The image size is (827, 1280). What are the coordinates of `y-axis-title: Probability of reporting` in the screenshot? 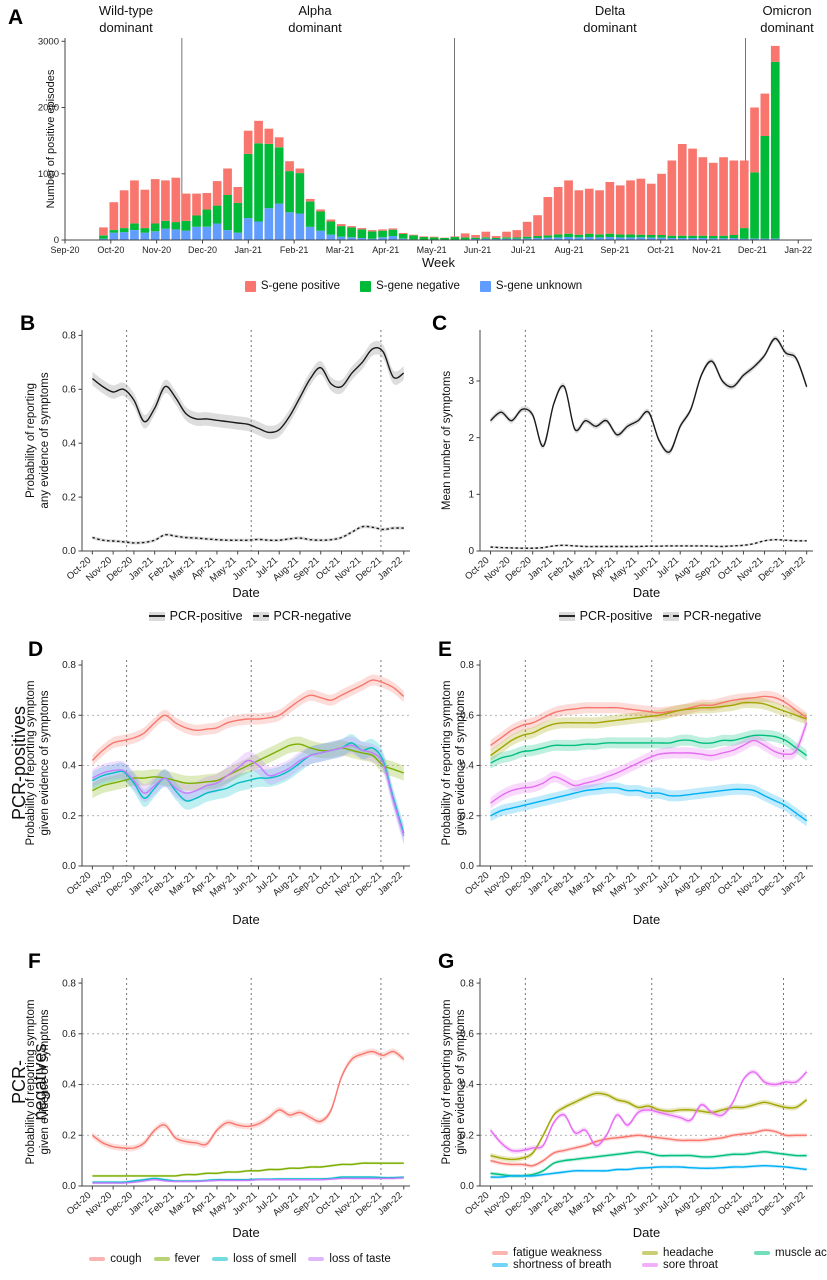 It's located at (31, 440).